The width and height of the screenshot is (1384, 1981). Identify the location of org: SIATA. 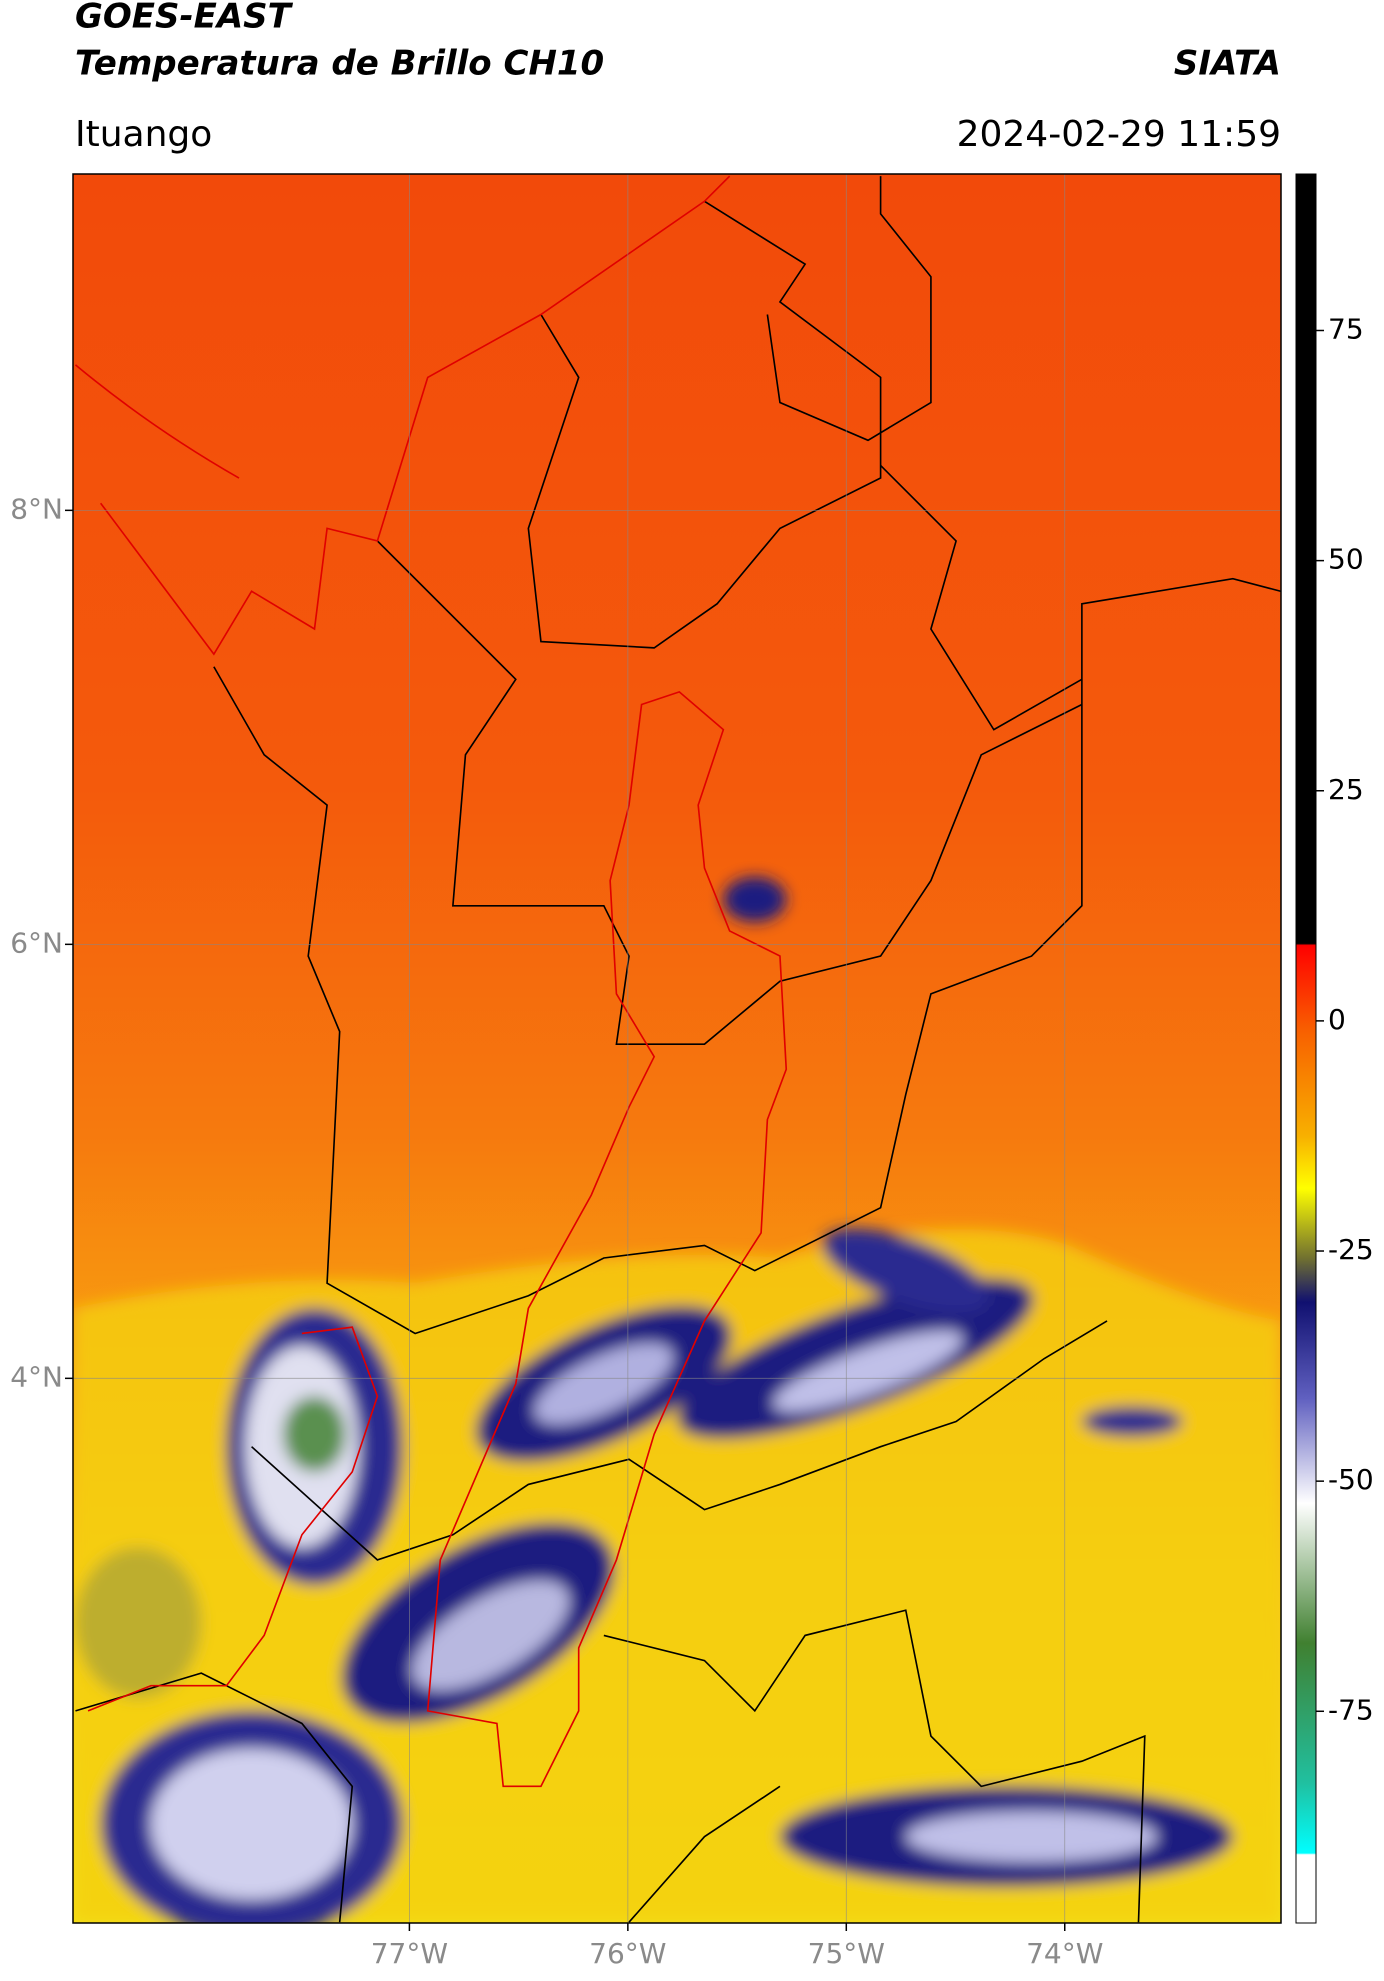
(1227, 64).